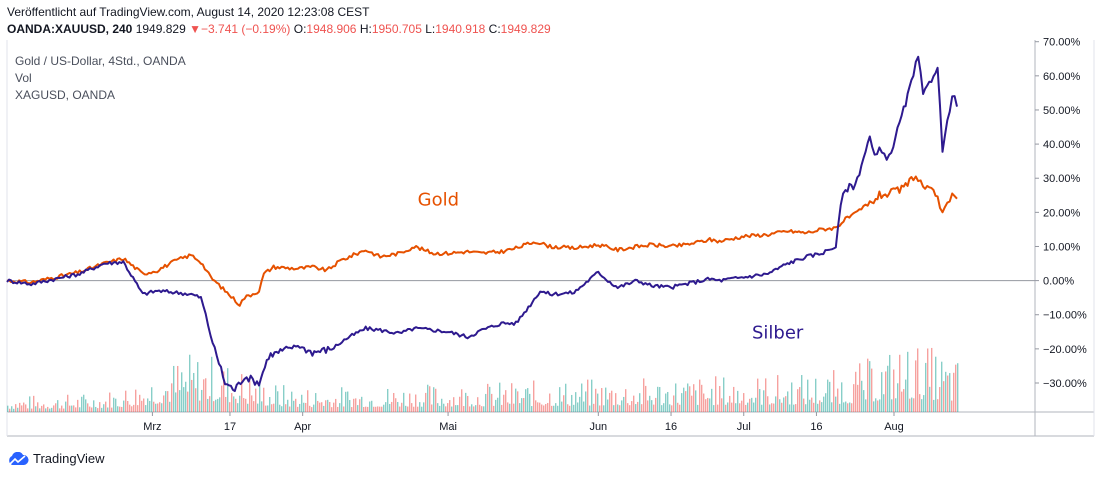 This screenshot has width=1100, height=478. What do you see at coordinates (100, 61) in the screenshot?
I see `legend-main-series: Gold / US-Dollar, 4Std., OANDA` at bounding box center [100, 61].